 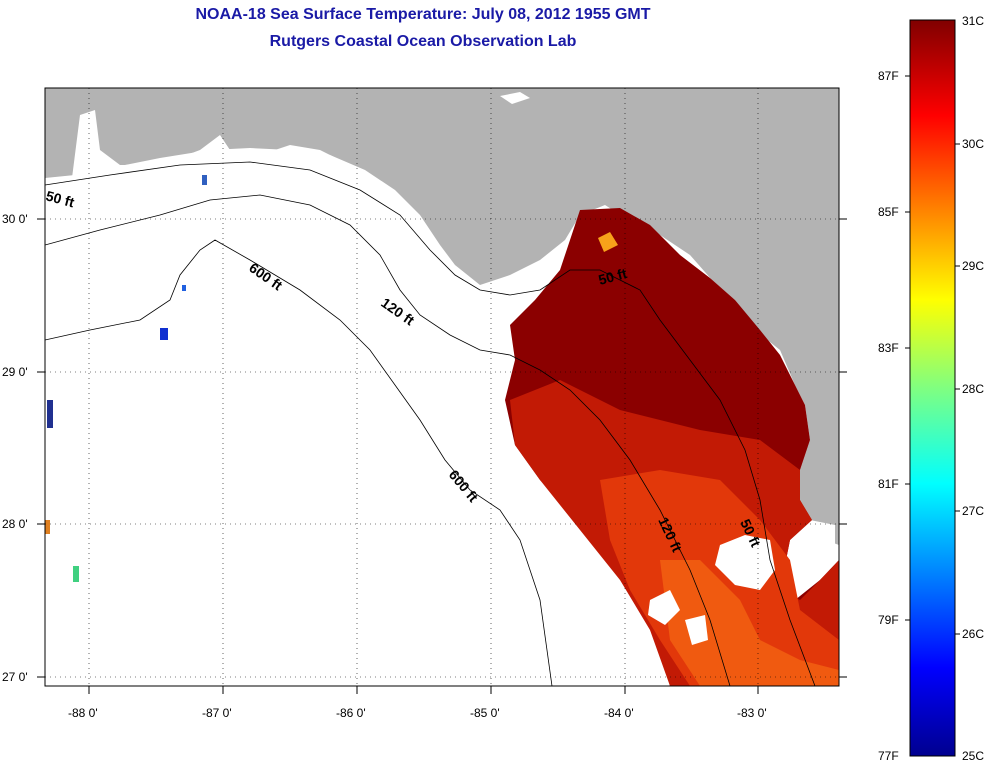 What do you see at coordinates (888, 620) in the screenshot?
I see `colorbar-fahrenheit-label: 79F` at bounding box center [888, 620].